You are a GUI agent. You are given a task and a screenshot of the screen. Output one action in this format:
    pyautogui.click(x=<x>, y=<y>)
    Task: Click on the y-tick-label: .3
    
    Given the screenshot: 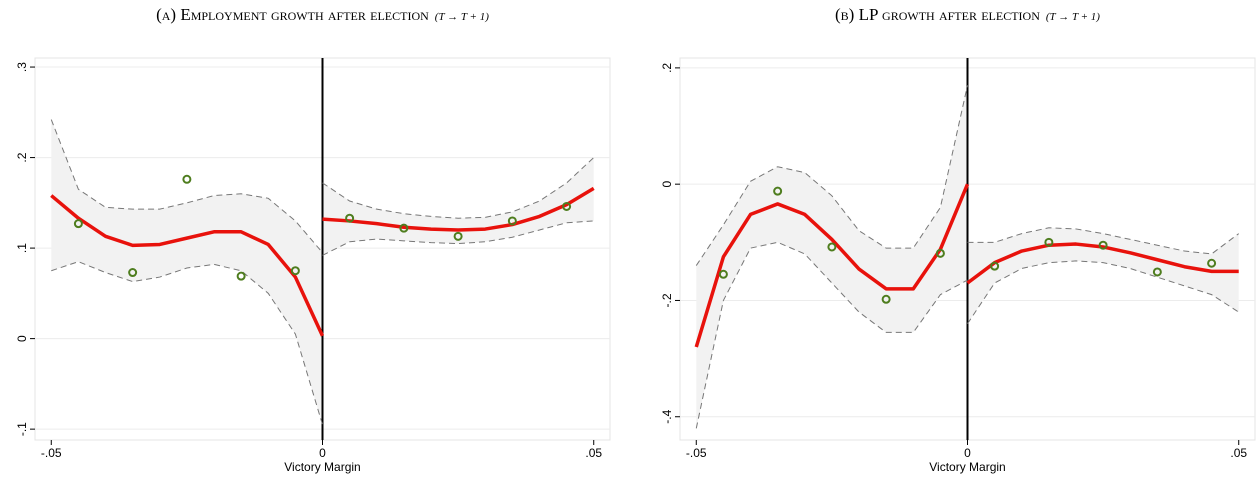 What is the action you would take?
    pyautogui.click(x=22, y=67)
    